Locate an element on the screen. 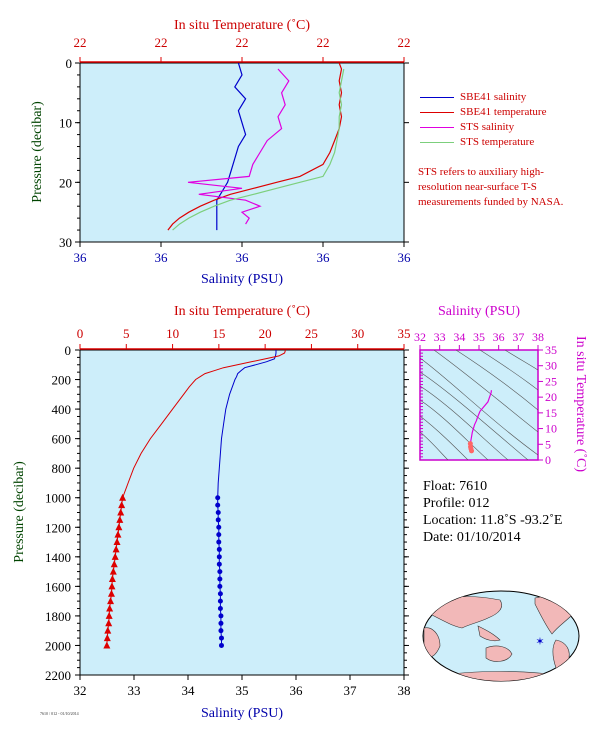  ts-salinity-tick-label: 35 is located at coordinates (479, 337).